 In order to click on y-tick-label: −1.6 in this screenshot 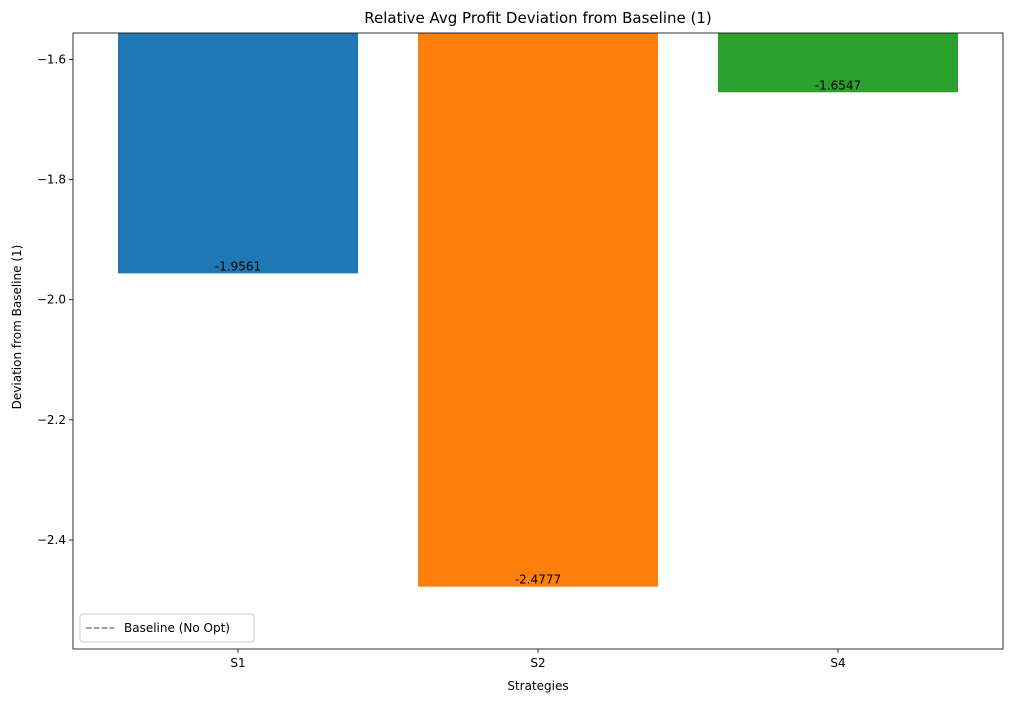, I will do `click(51, 59)`.